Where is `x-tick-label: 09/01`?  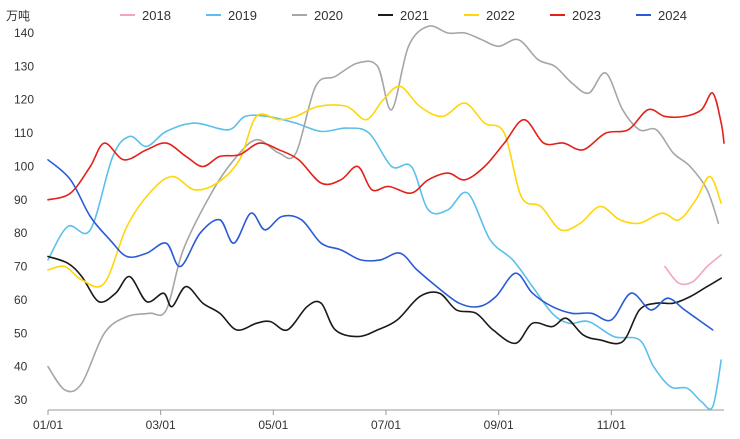
x-tick-label: 09/01 is located at coordinates (499, 425).